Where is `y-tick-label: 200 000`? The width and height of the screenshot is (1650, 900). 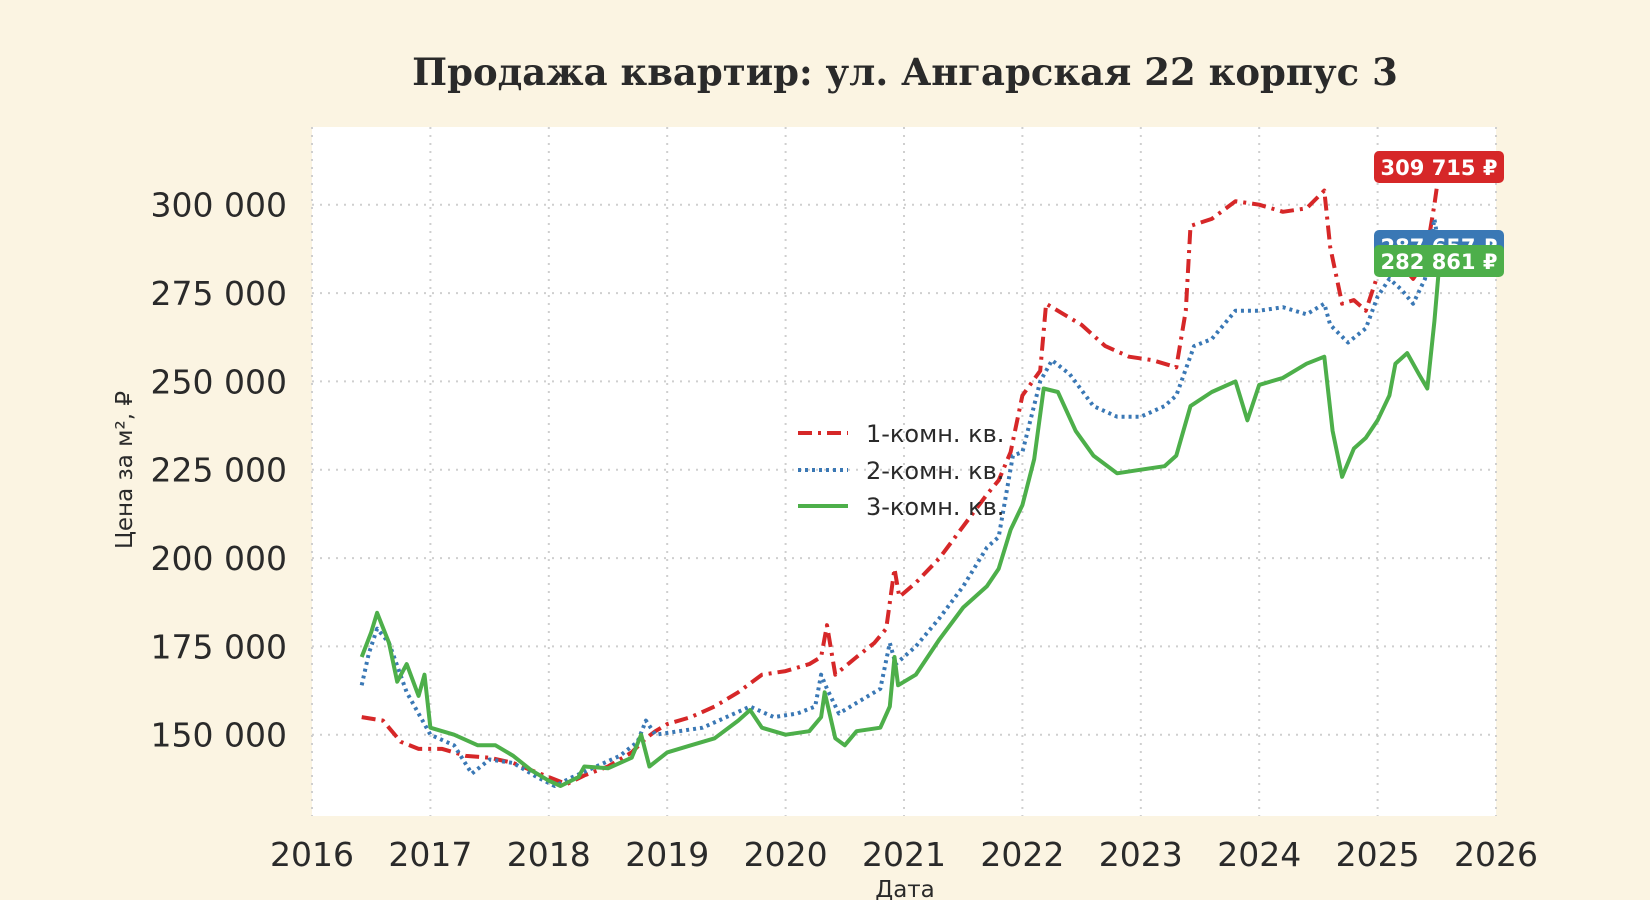
y-tick-label: 200 000 is located at coordinates (219, 558).